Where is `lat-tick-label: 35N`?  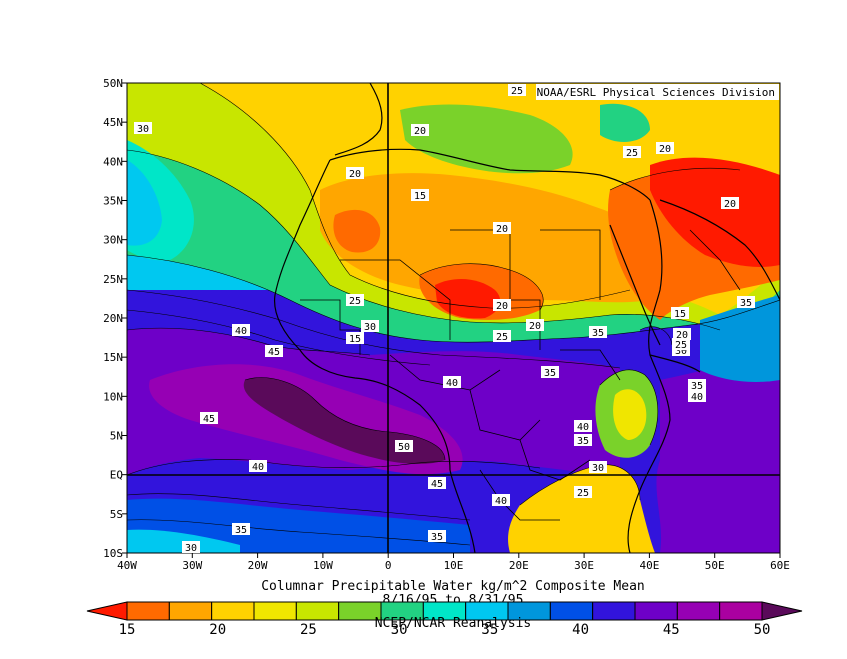
lat-tick-label: 35N is located at coordinates (113, 201).